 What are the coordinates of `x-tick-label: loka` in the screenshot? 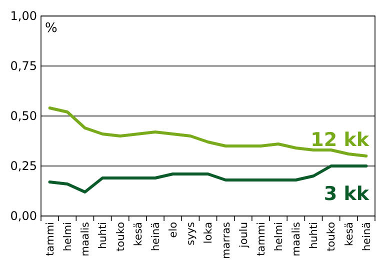 It's located at (208, 233).